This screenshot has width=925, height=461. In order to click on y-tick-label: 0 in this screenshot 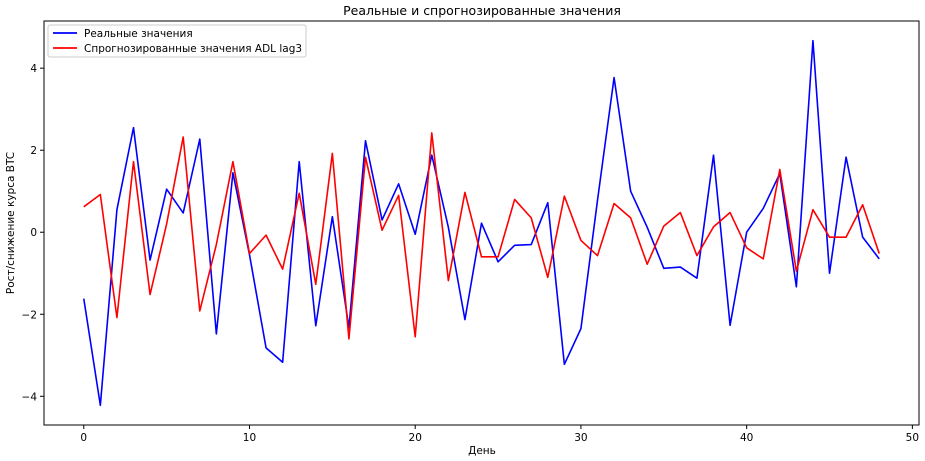, I will do `click(33, 233)`.